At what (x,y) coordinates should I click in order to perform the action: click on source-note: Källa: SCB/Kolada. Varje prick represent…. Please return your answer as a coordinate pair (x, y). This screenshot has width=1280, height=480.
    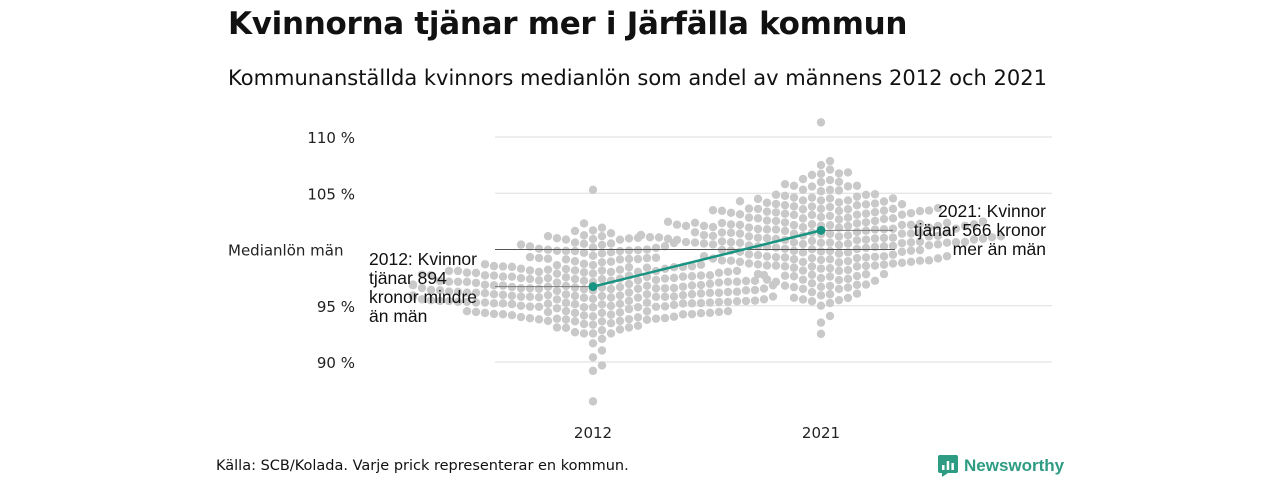
    Looking at the image, I should click on (422, 466).